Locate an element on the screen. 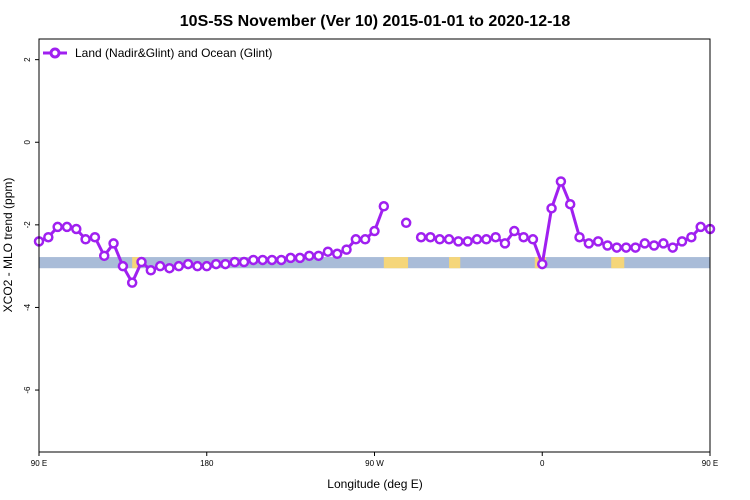 Image resolution: width=750 pixels, height=500 pixels. legend-label: Land (Nadir&Glint) and Ocean (Glint) is located at coordinates (173, 53).